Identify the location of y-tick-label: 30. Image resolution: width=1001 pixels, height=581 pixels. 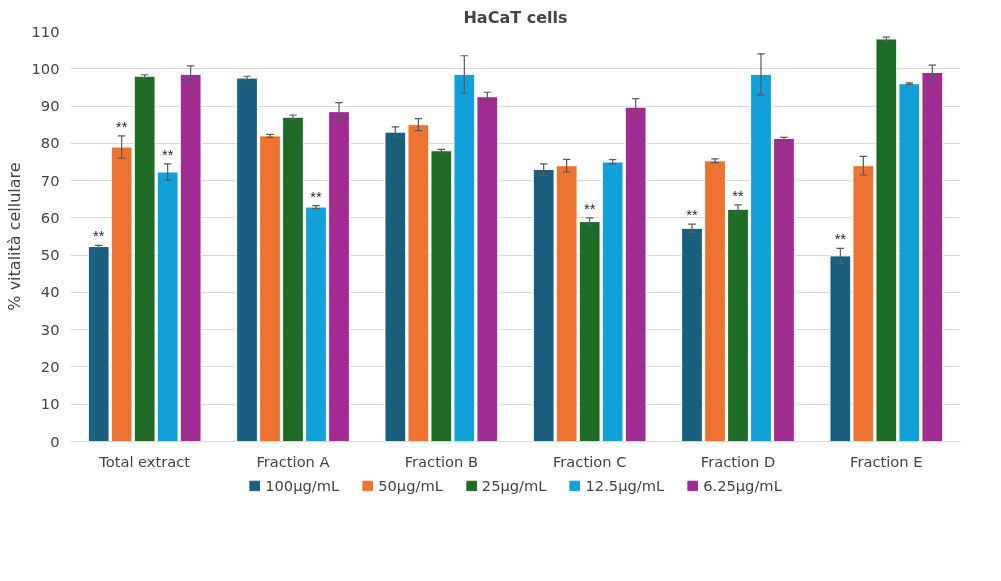
(50, 329).